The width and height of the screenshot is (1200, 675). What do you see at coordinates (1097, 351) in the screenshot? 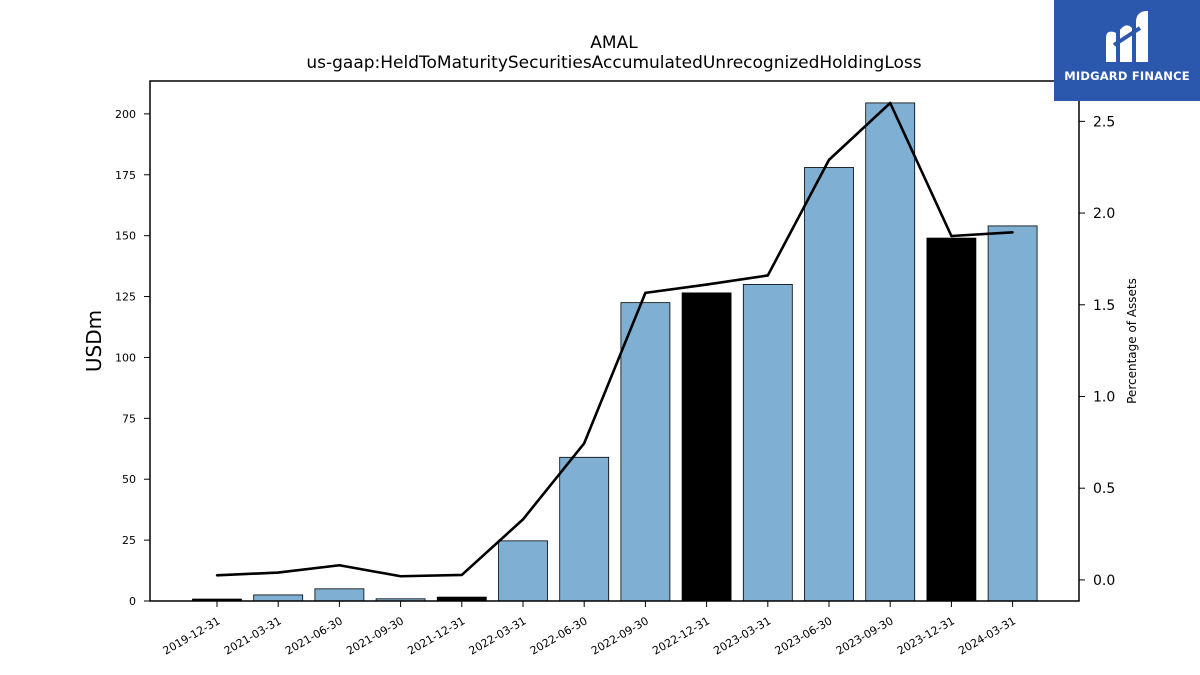
I see `right-axis: 0.0 0.5 1.0 1.5 2.0 2.5` at bounding box center [1097, 351].